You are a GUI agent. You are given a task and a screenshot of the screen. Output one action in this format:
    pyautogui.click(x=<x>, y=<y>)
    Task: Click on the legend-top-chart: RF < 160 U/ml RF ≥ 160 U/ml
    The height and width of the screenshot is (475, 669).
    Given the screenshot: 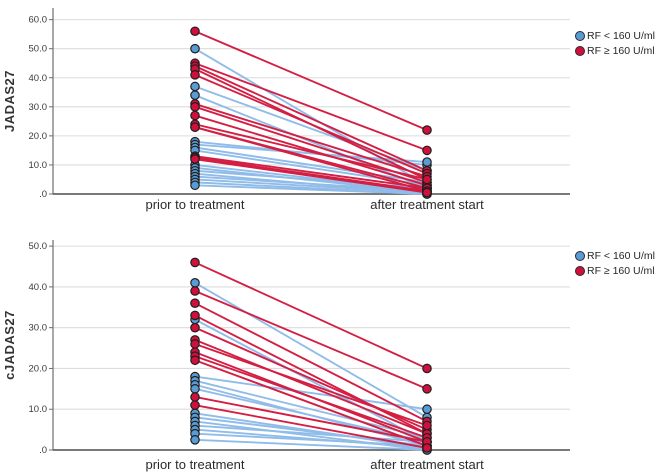 What is the action you would take?
    pyautogui.click(x=622, y=43)
    